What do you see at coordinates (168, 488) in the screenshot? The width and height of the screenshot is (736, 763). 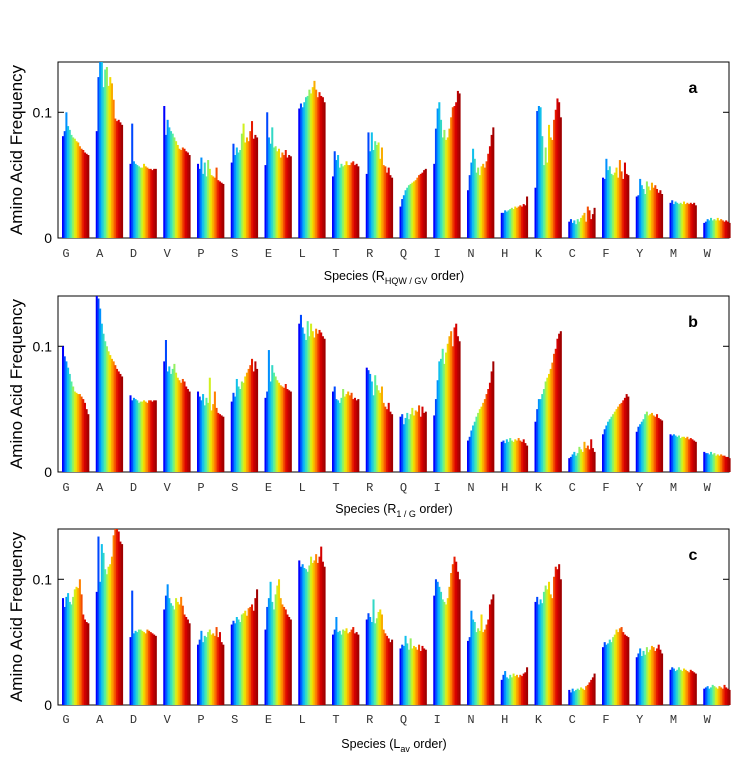 I see `x-tick-label: V` at bounding box center [168, 488].